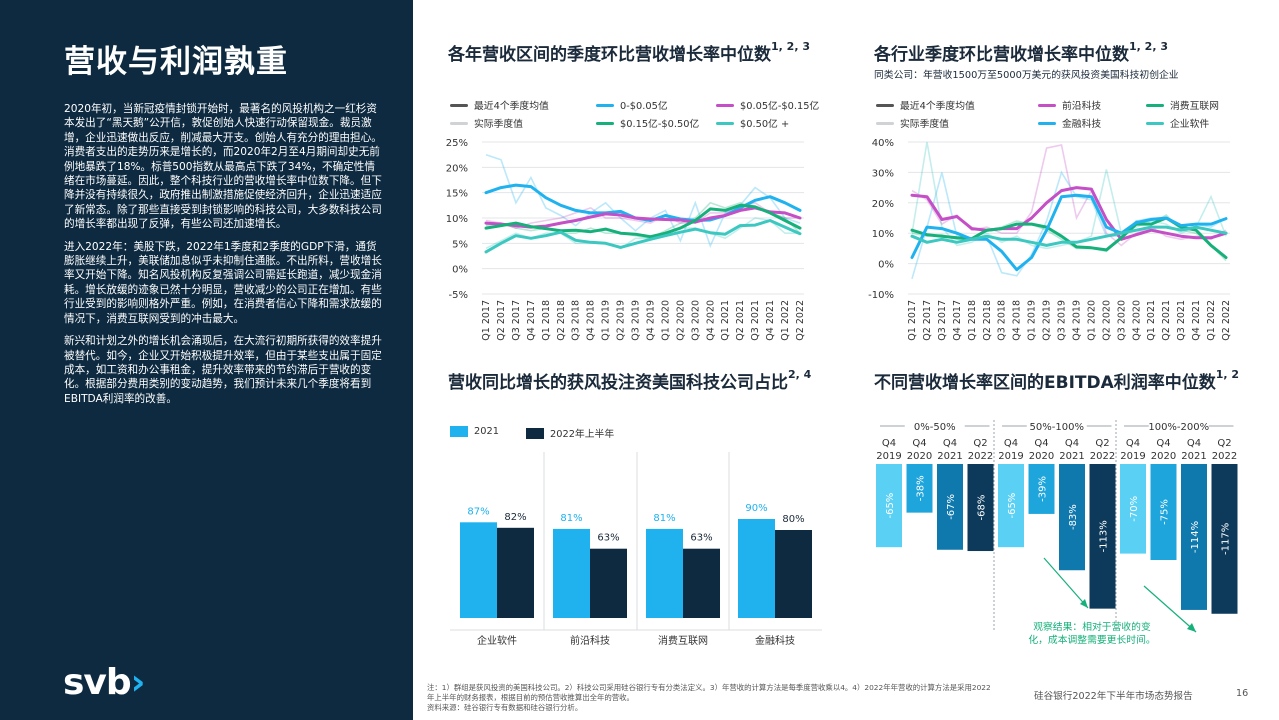  Describe the element at coordinates (629, 380) in the screenshot. I see `chart3-title: 营收同比增长的获风投注资美国科技公司占比2, 4` at that location.